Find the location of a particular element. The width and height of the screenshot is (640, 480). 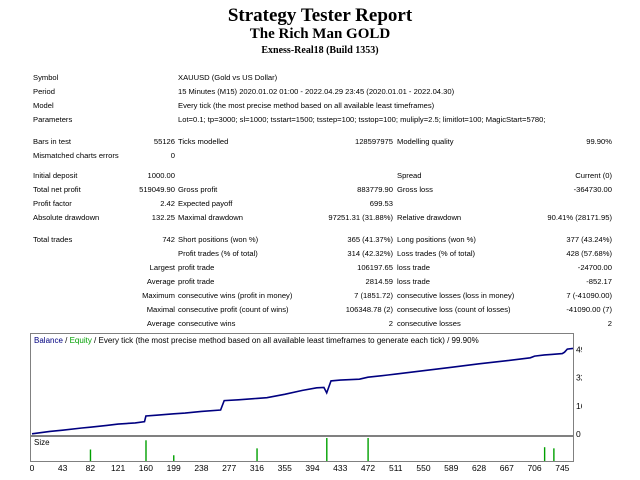

loss-trades-label: Loss trades (% of total) is located at coordinates (436, 253).